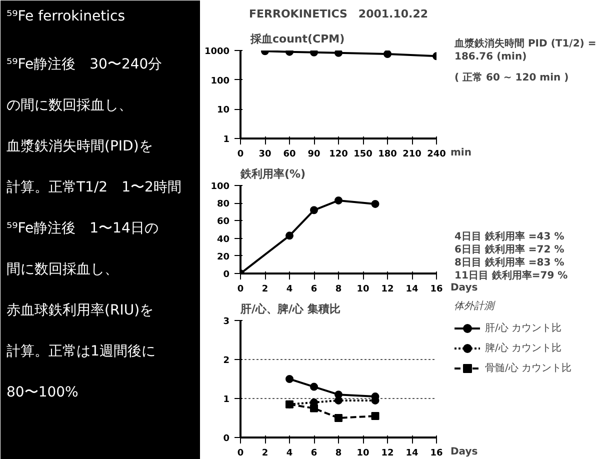 The height and width of the screenshot is (459, 610). I want to click on chart-title: 肝/心、脾/心 集積比, so click(290, 309).